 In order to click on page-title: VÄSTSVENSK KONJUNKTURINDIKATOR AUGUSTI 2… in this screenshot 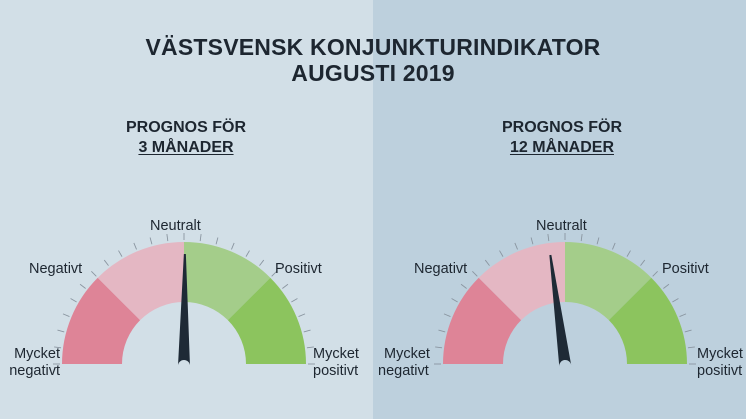, I will do `click(373, 60)`.